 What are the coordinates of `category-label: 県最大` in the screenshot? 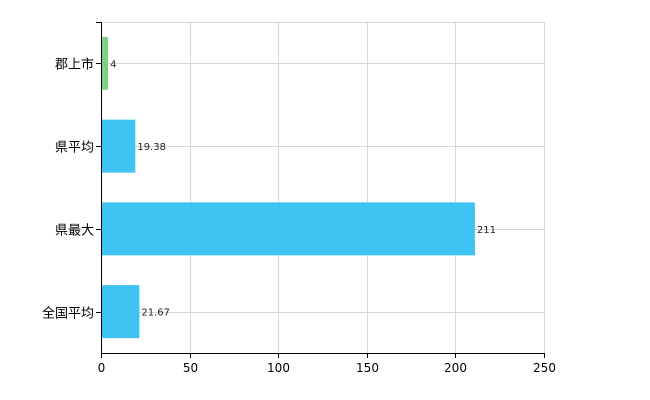 It's located at (74, 231).